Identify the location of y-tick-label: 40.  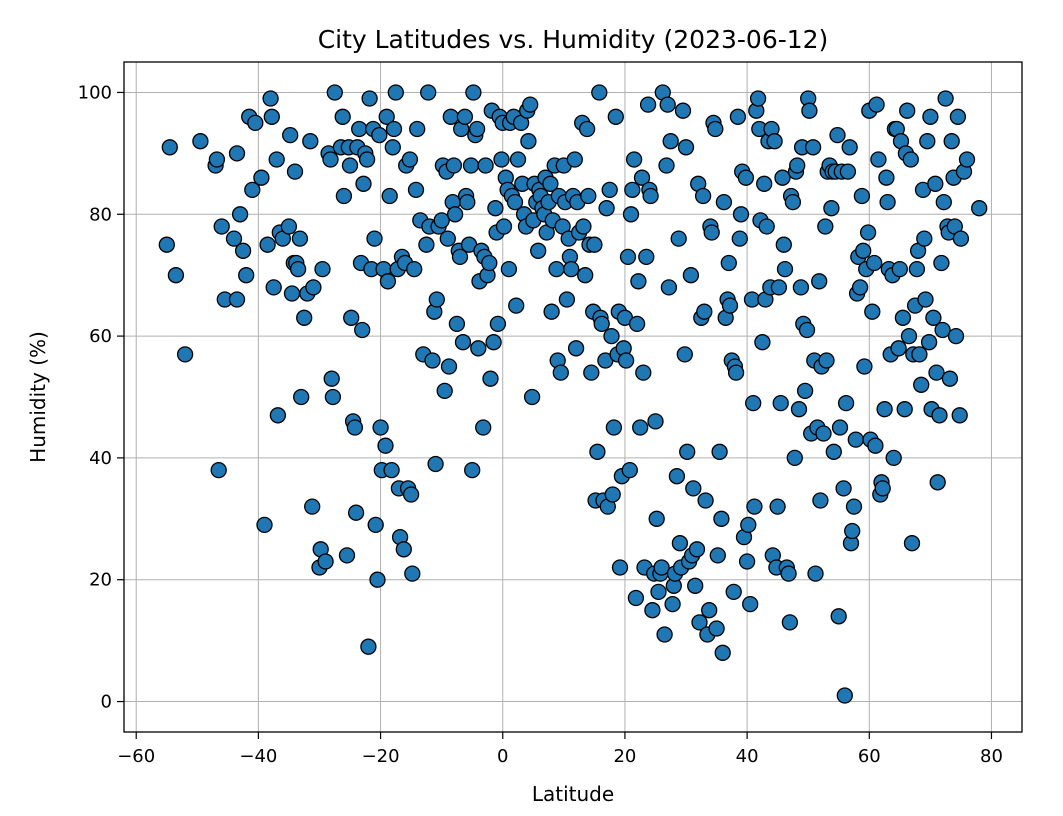
(100, 458).